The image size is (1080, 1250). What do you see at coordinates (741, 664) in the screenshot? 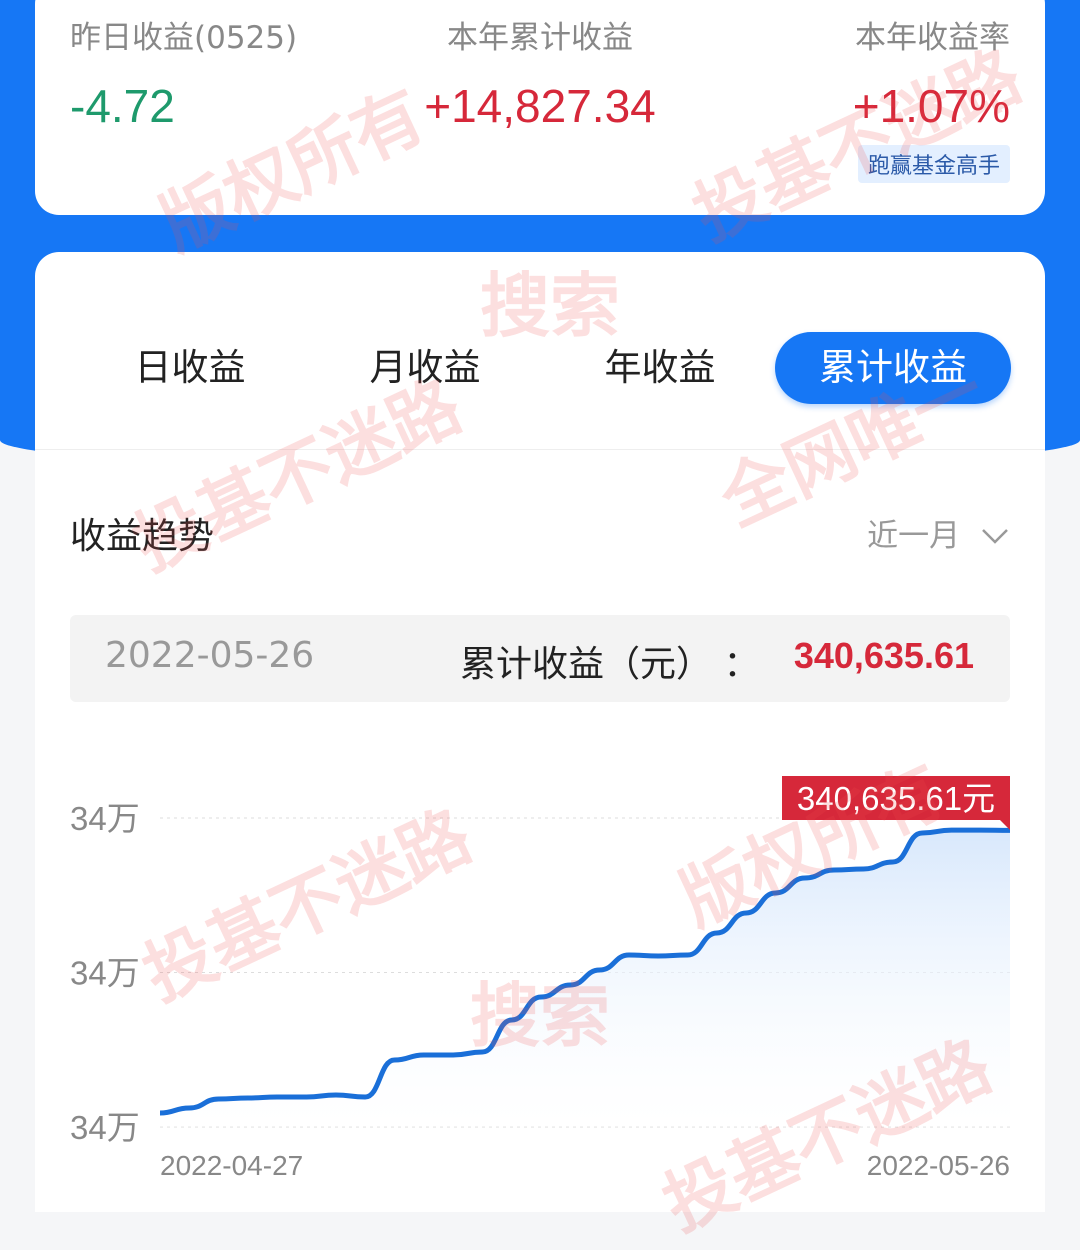
I see `selected-sep: ：` at bounding box center [741, 664].